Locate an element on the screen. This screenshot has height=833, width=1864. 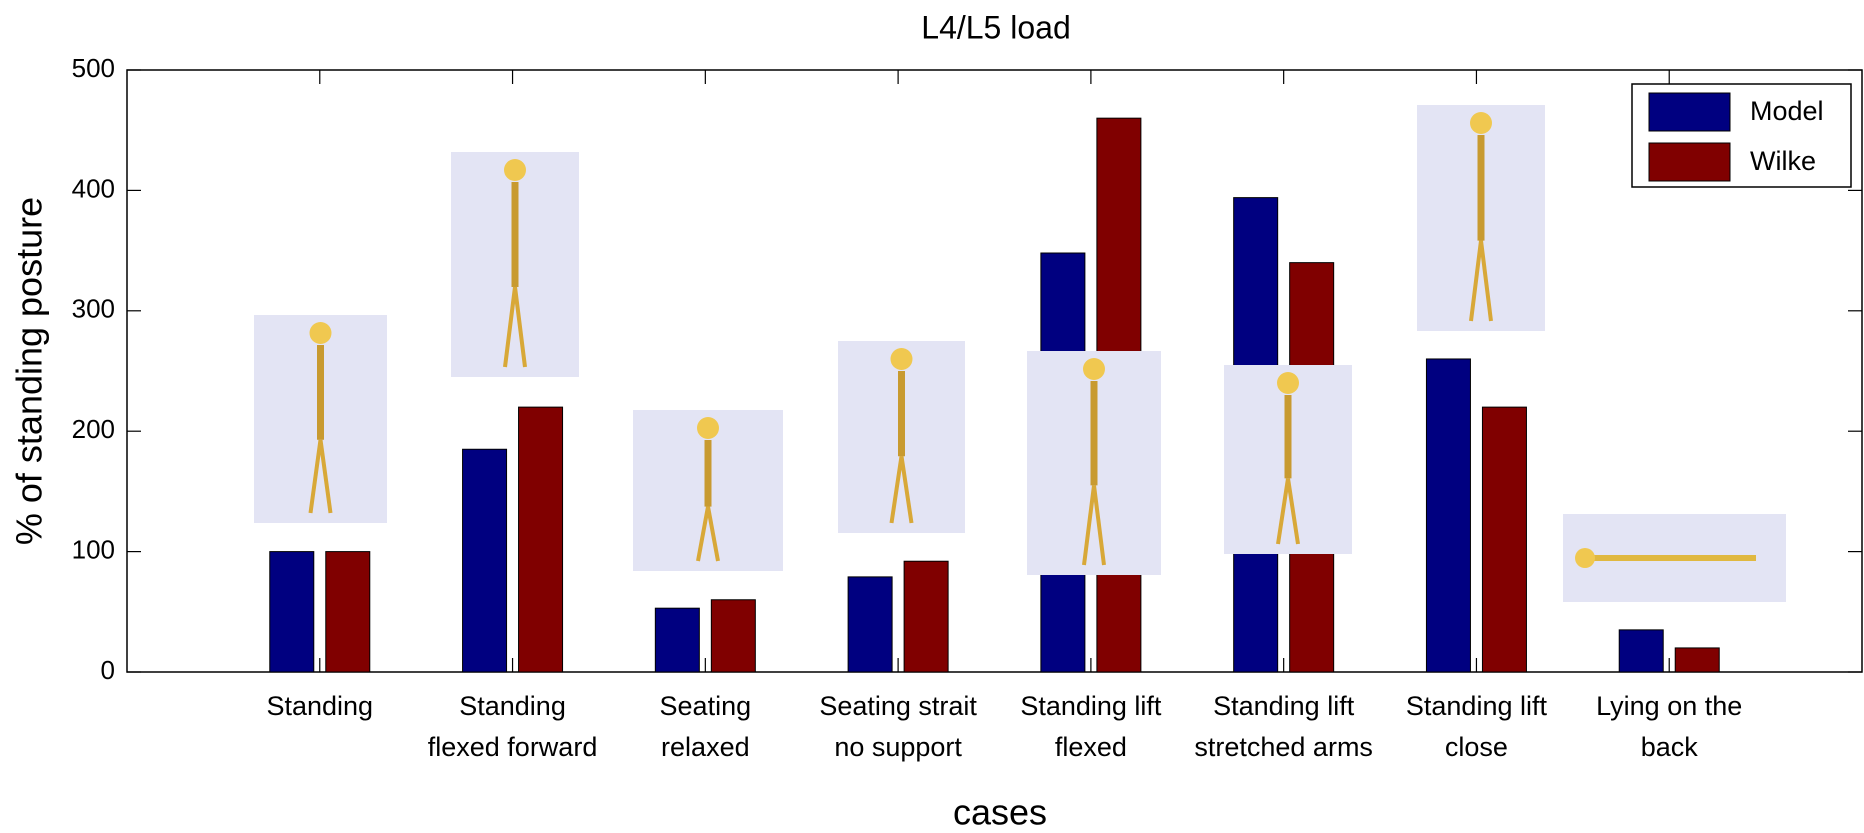
chart-title: L4/L5 load is located at coordinates (995, 27).